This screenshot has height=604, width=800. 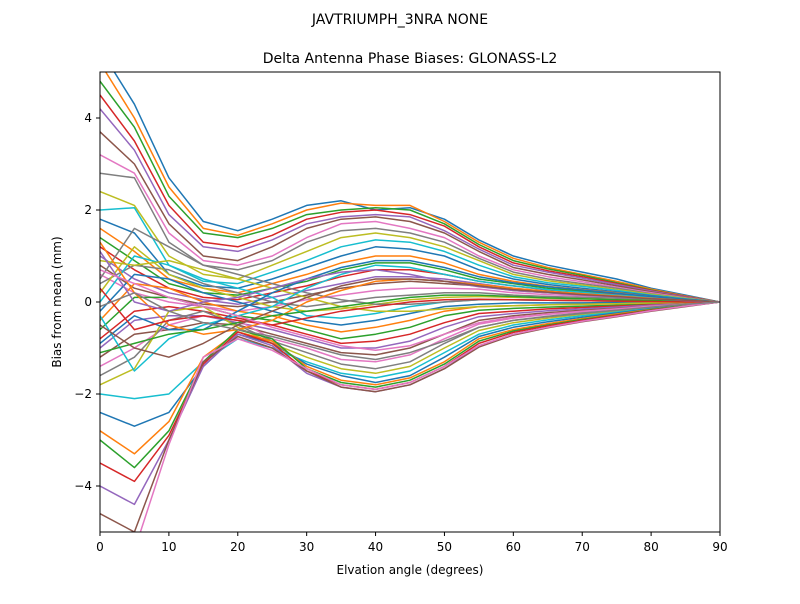 I want to click on x-tick-label: 60, so click(x=513, y=547).